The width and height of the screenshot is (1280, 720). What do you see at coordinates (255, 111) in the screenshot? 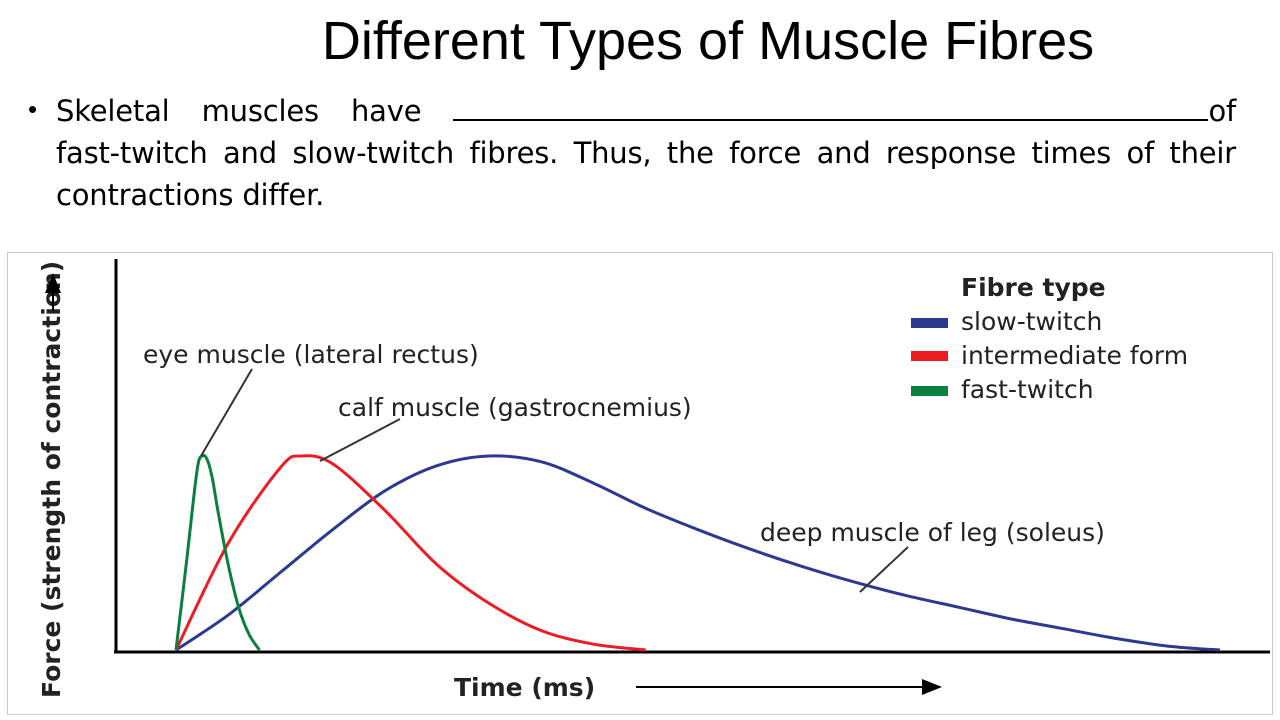
I see `bullet-text-part1: Skeletal muscles have` at bounding box center [255, 111].